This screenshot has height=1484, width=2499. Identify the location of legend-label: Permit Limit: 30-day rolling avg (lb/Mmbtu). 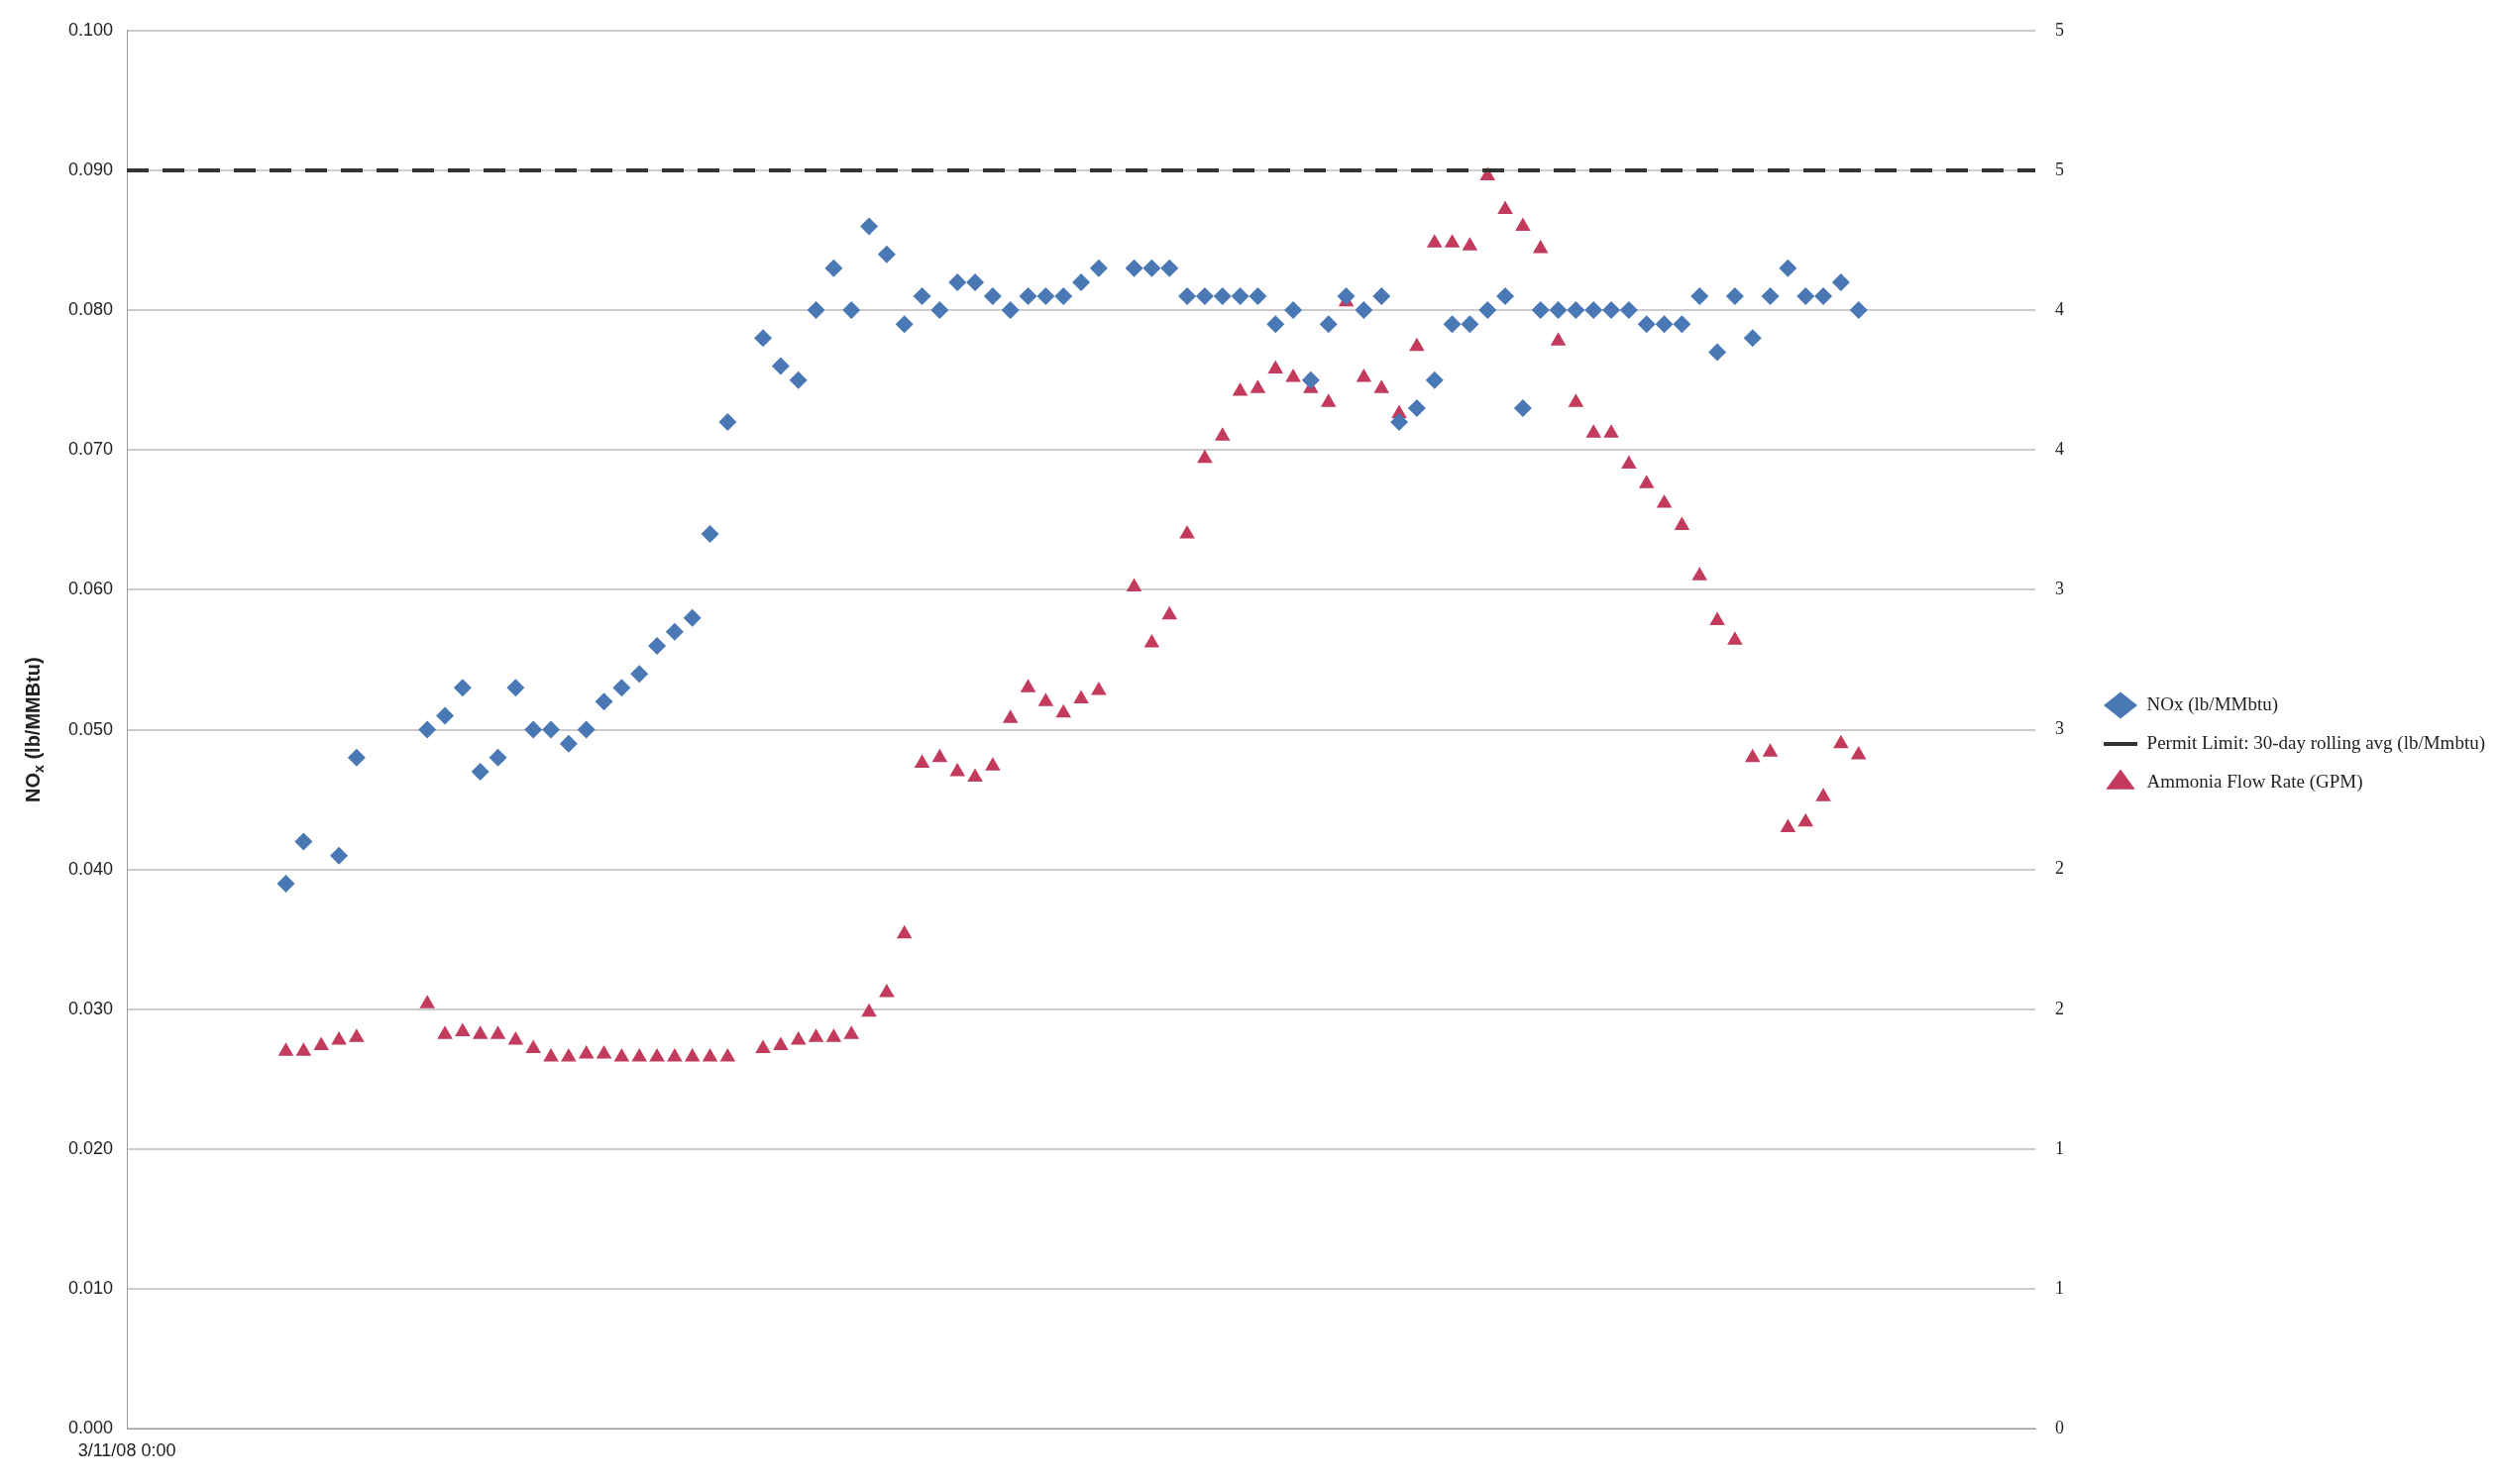
(2315, 742).